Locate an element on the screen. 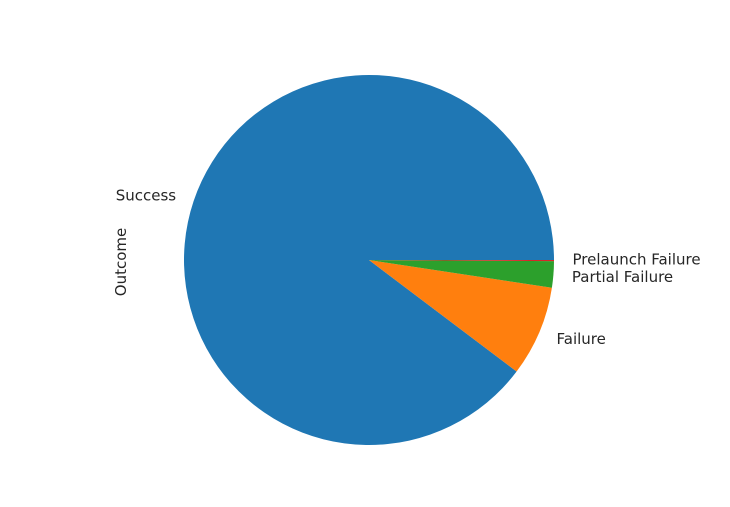  pie-label-partial-failure: Partial Failure is located at coordinates (622, 277).